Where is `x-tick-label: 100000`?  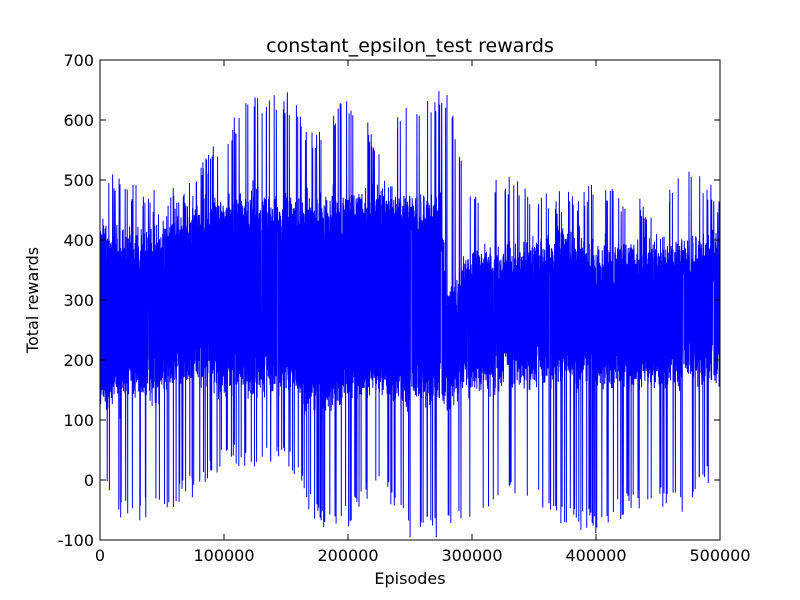
x-tick-label: 100000 is located at coordinates (223, 555).